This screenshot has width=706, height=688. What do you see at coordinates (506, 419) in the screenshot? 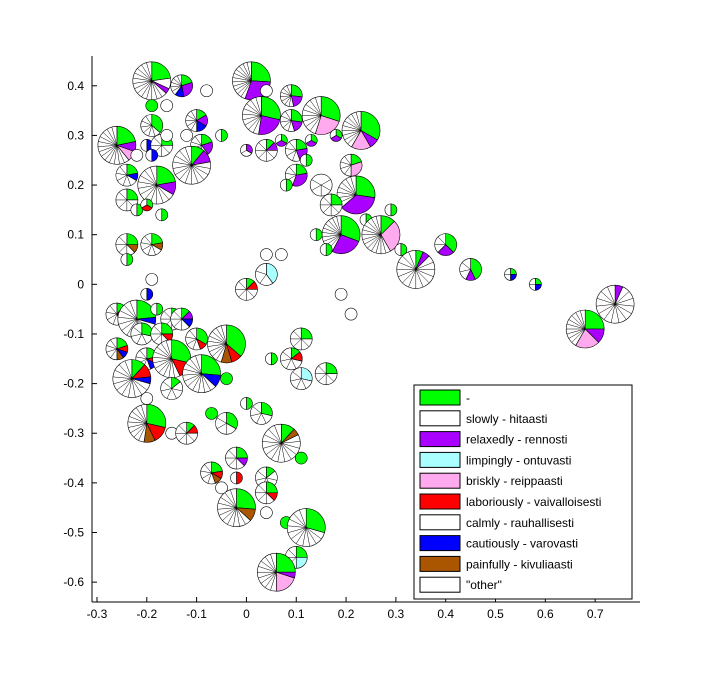
I see `legend-label: slowly - hitaasti` at bounding box center [506, 419].